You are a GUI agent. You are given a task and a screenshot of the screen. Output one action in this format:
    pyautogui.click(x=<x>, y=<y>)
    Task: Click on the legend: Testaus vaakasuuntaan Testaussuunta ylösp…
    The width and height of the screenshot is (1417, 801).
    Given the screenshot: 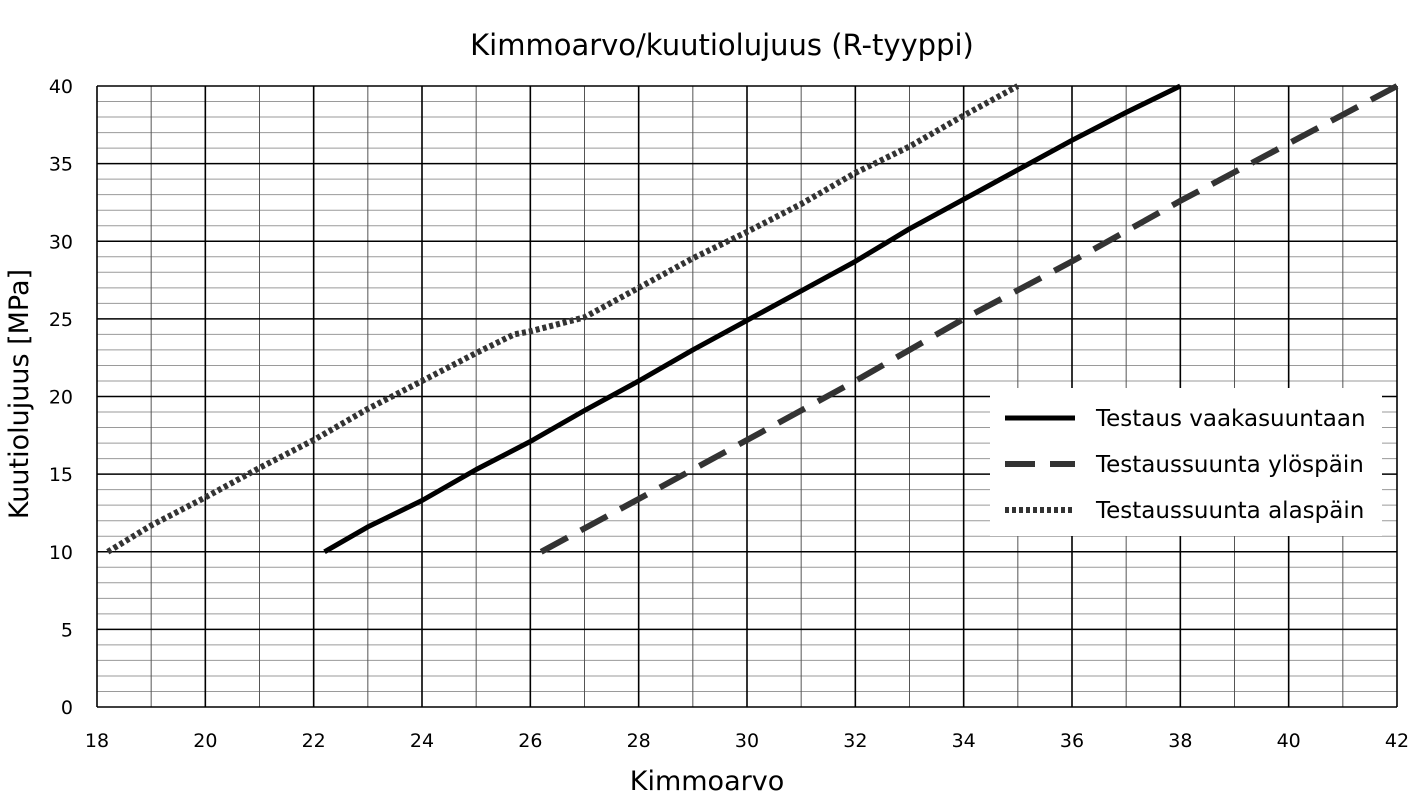 What is the action you would take?
    pyautogui.click(x=1186, y=462)
    